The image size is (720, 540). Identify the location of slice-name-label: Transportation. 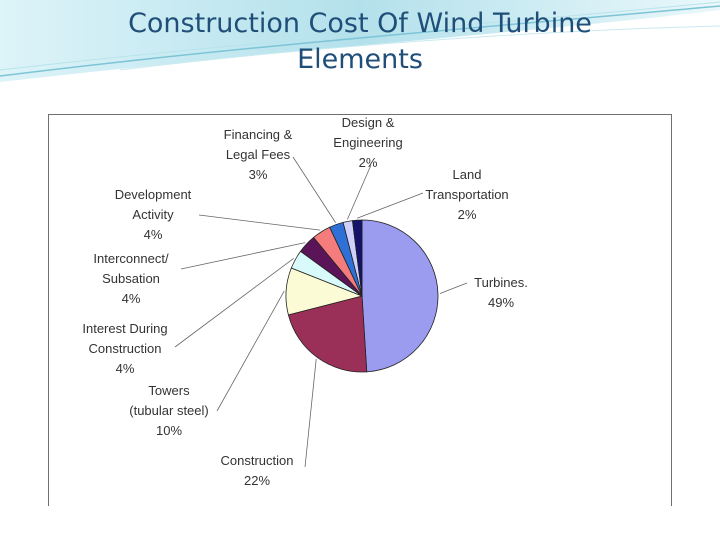
(466, 194).